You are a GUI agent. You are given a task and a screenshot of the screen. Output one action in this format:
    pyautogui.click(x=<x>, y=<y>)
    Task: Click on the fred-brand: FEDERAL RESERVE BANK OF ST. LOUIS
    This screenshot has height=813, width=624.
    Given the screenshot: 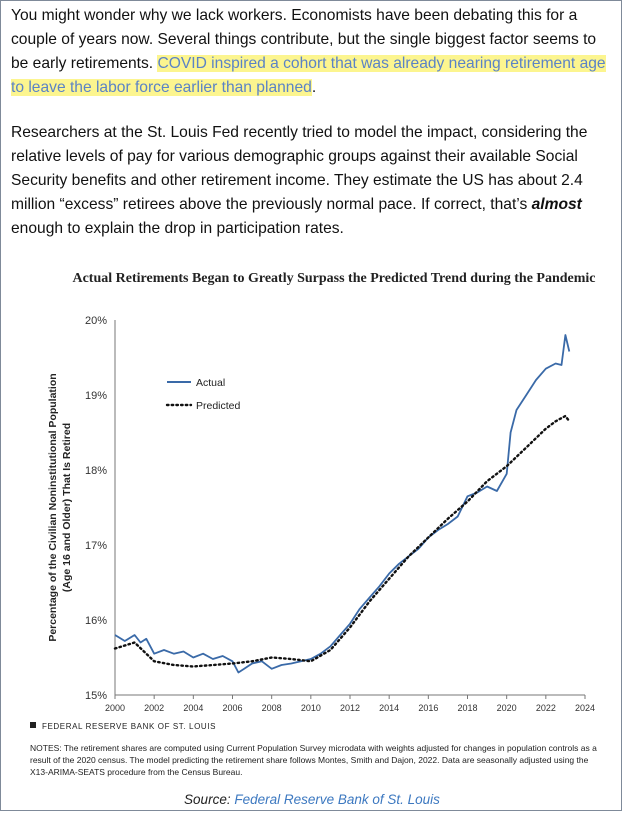 What is the action you would take?
    pyautogui.click(x=123, y=726)
    